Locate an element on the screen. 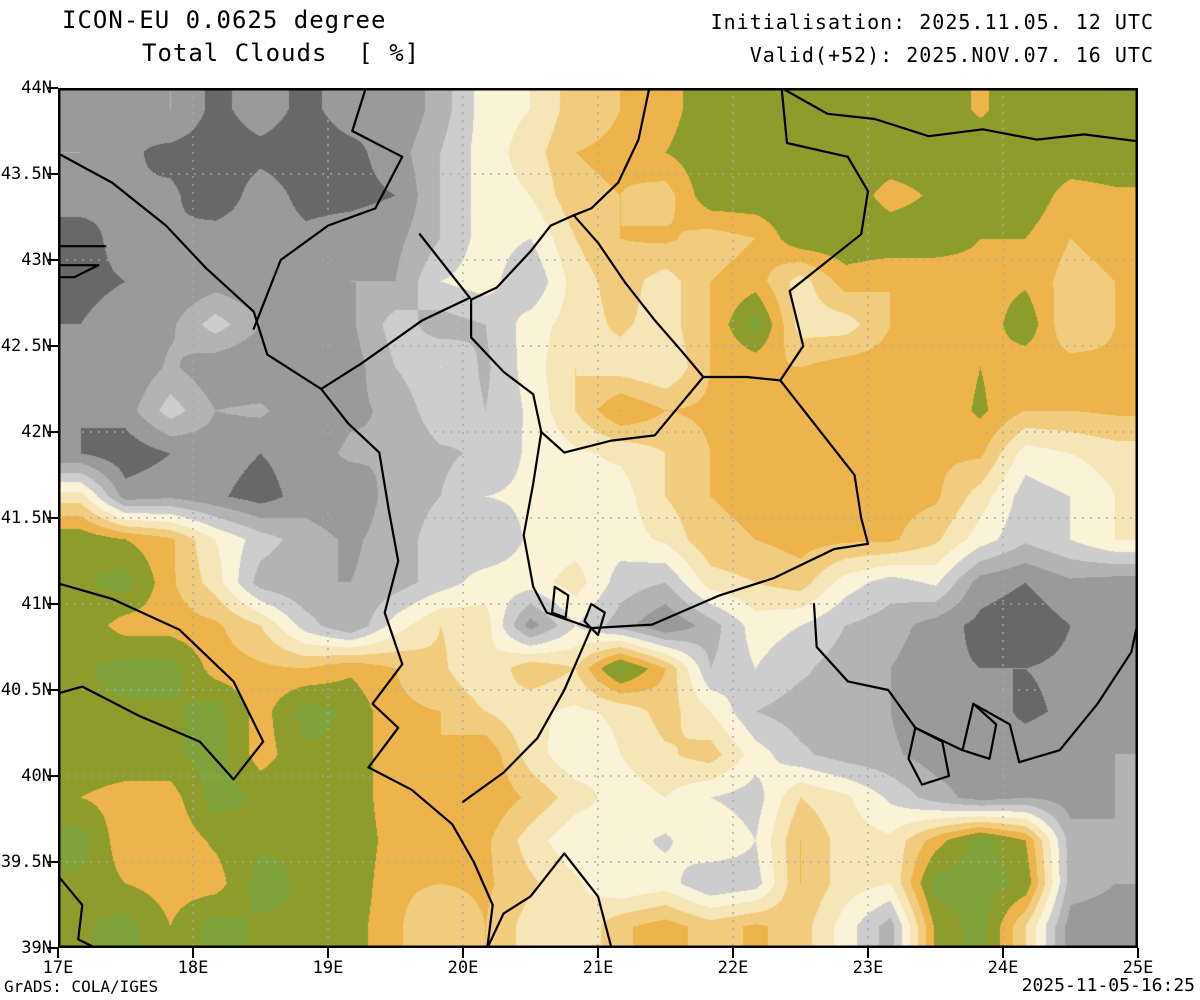 The width and height of the screenshot is (1200, 1000). border-lake-prespa is located at coordinates (594, 619).